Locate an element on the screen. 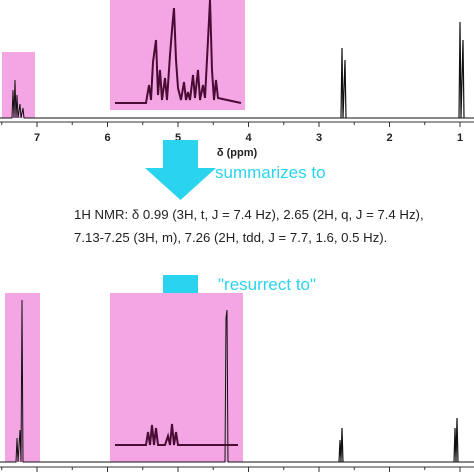 This screenshot has width=474, height=474. tick-label: 2 is located at coordinates (389, 138).